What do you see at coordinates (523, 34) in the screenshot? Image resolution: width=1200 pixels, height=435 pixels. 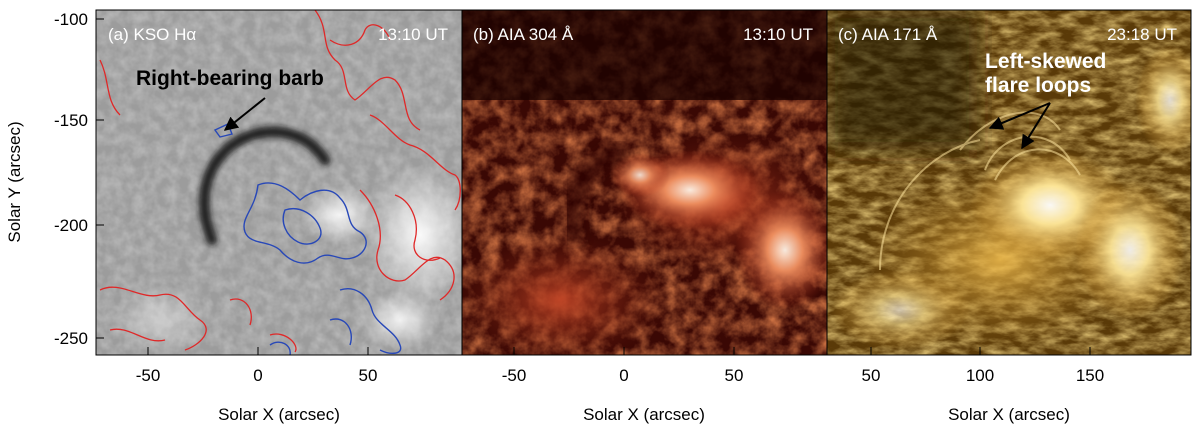 I see `panel-b-label: (b) AIA 304 Å` at bounding box center [523, 34].